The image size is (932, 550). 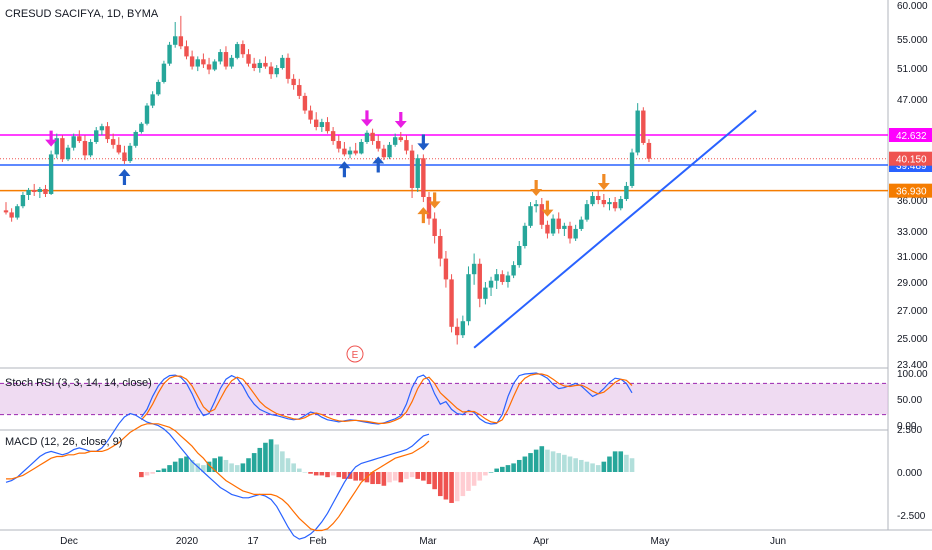 I want to click on time-tick-label-7: Jun, so click(x=778, y=541).